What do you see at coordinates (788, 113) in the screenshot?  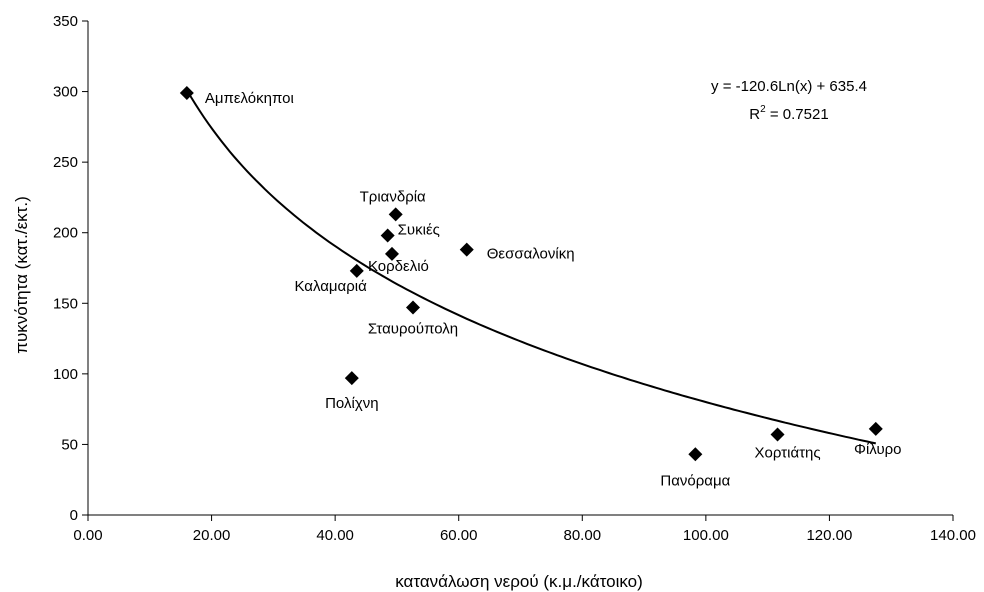 I see `r-squared-label: R2 = 0.7521` at bounding box center [788, 113].